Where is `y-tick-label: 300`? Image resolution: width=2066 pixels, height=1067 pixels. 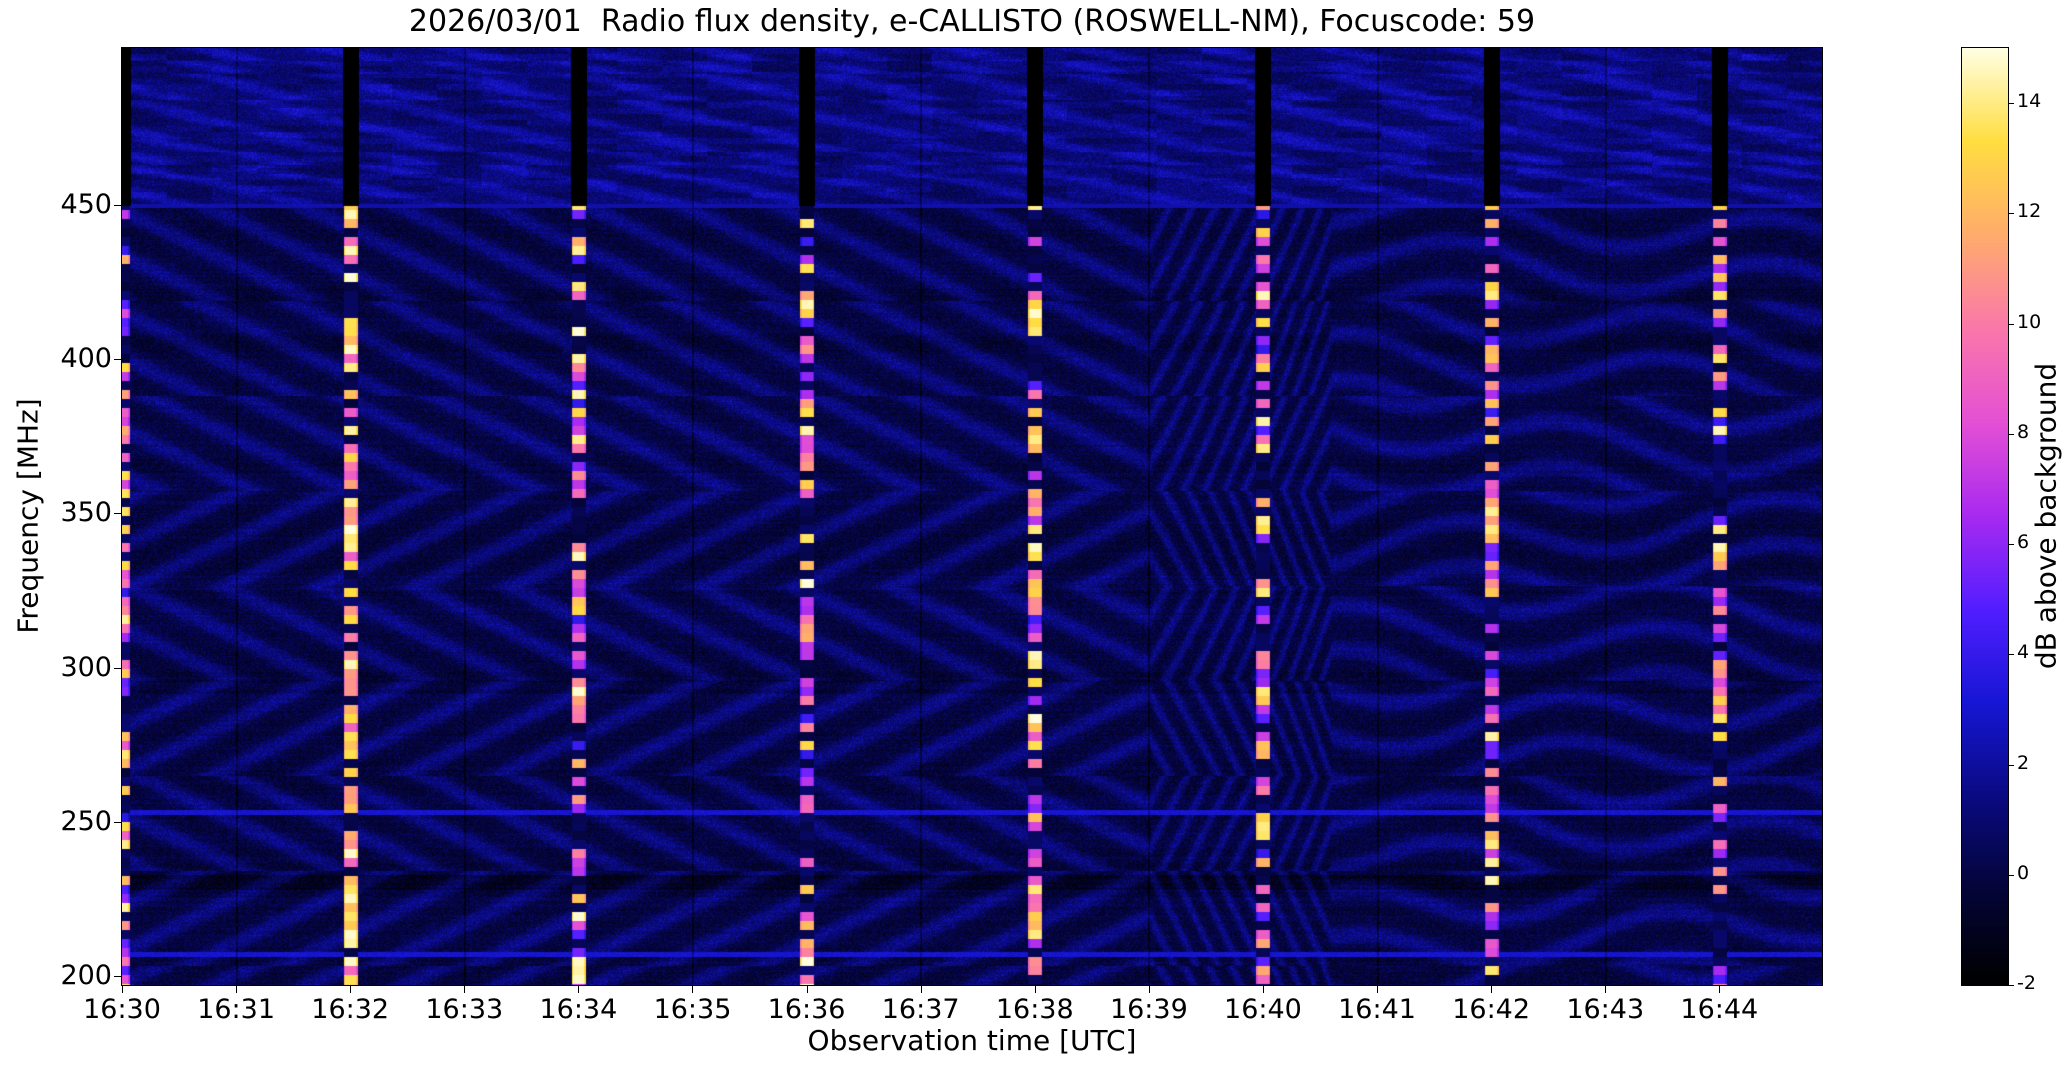
y-tick-label: 300 is located at coordinates (86, 667).